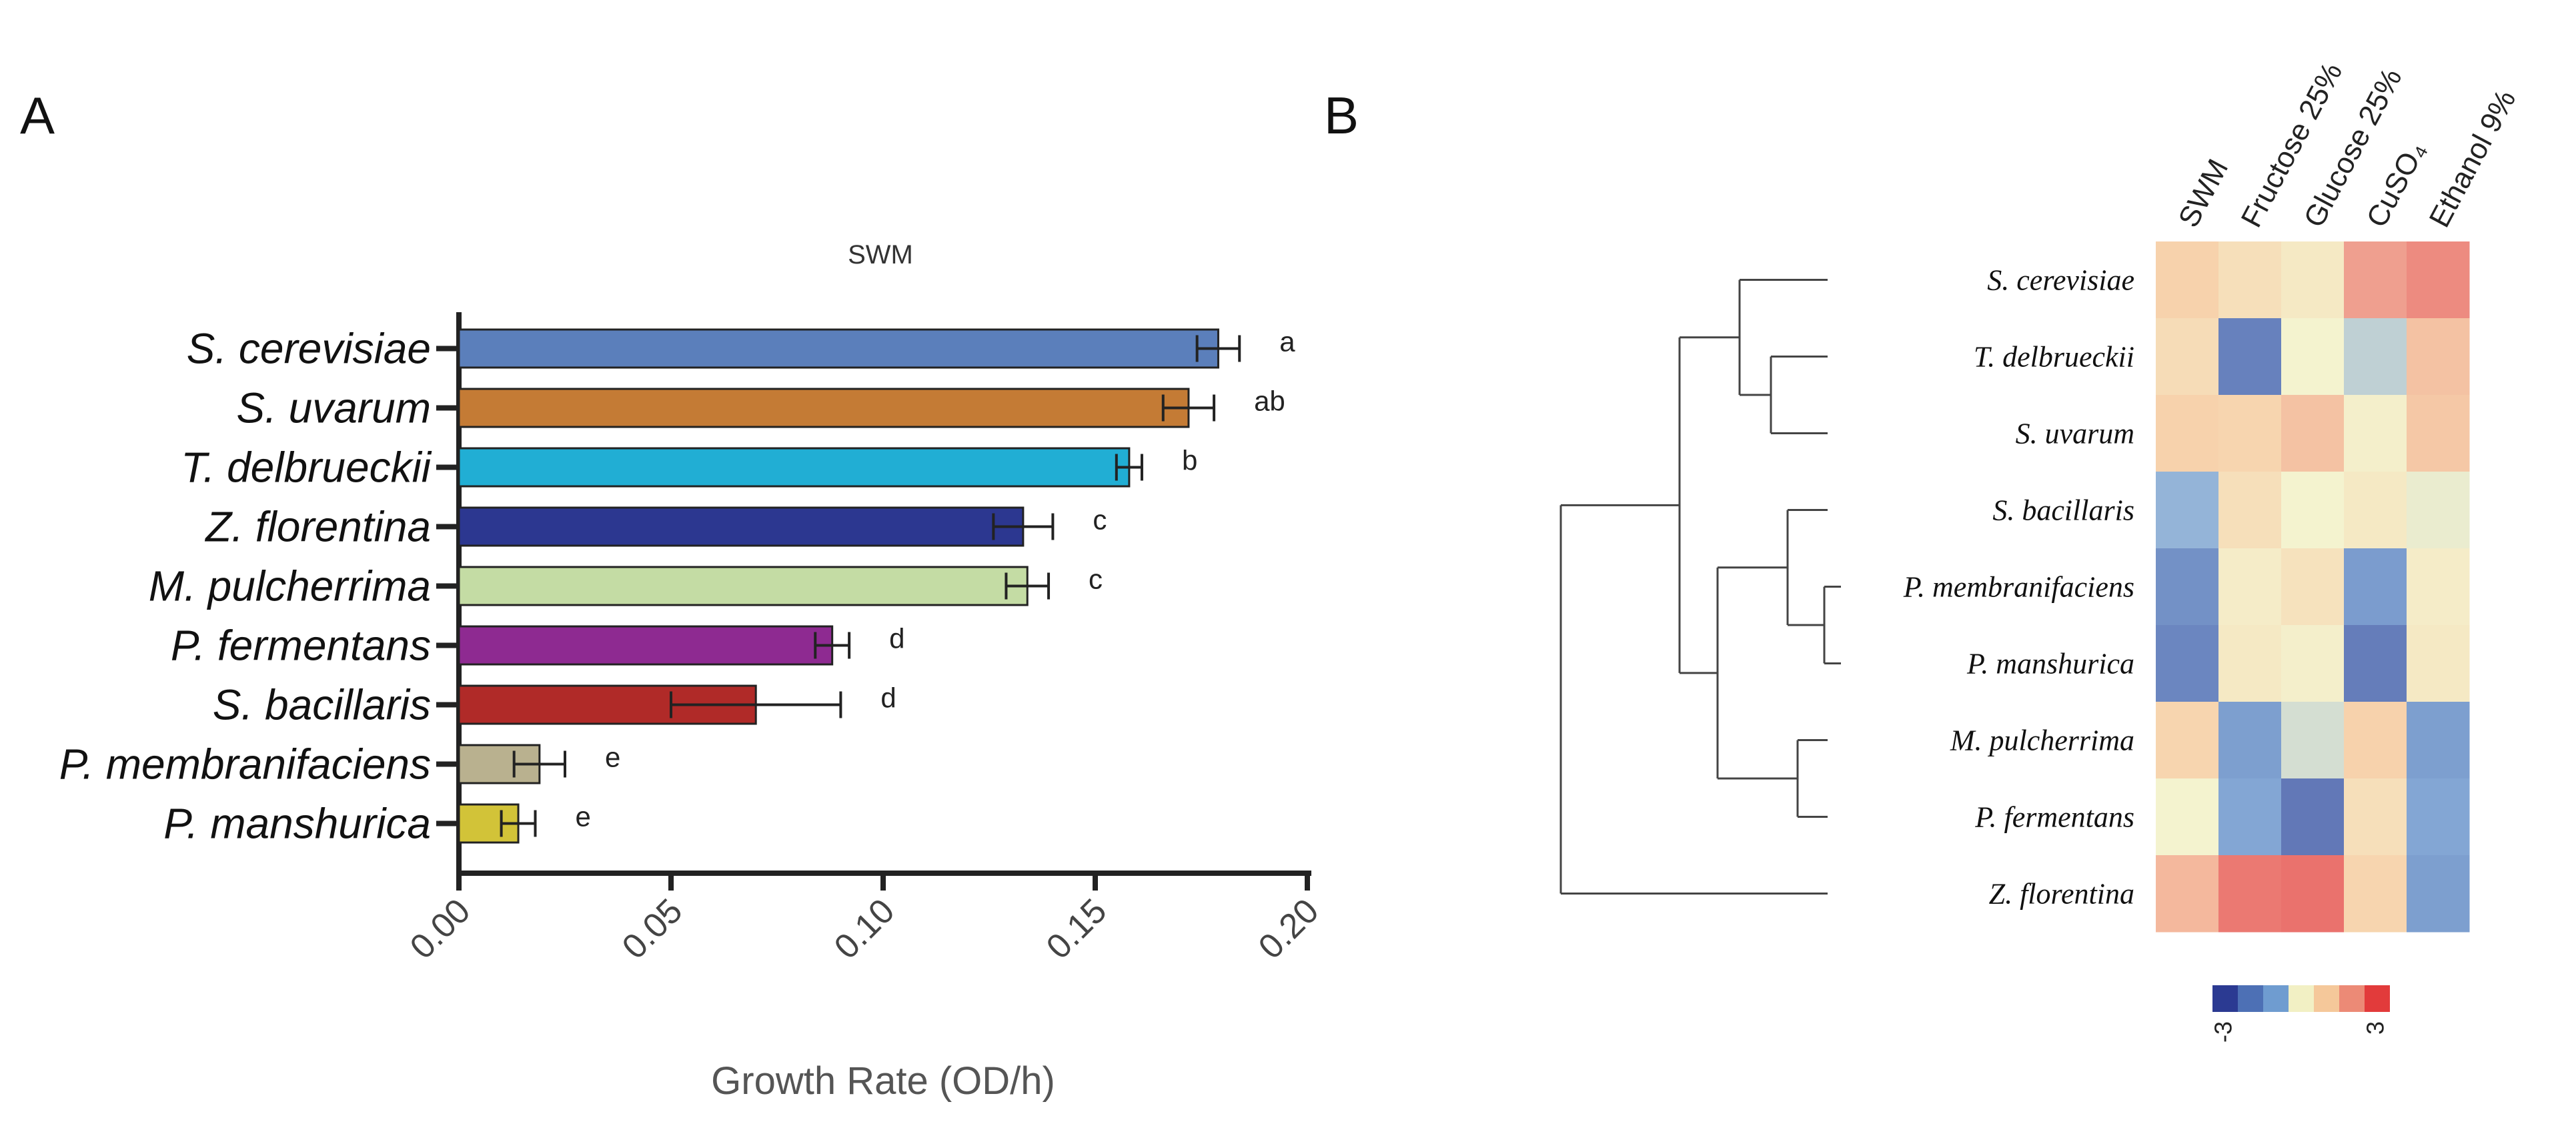 The height and width of the screenshot is (1124, 2576). I want to click on heatmap-row-label: S. uvarum, so click(2075, 434).